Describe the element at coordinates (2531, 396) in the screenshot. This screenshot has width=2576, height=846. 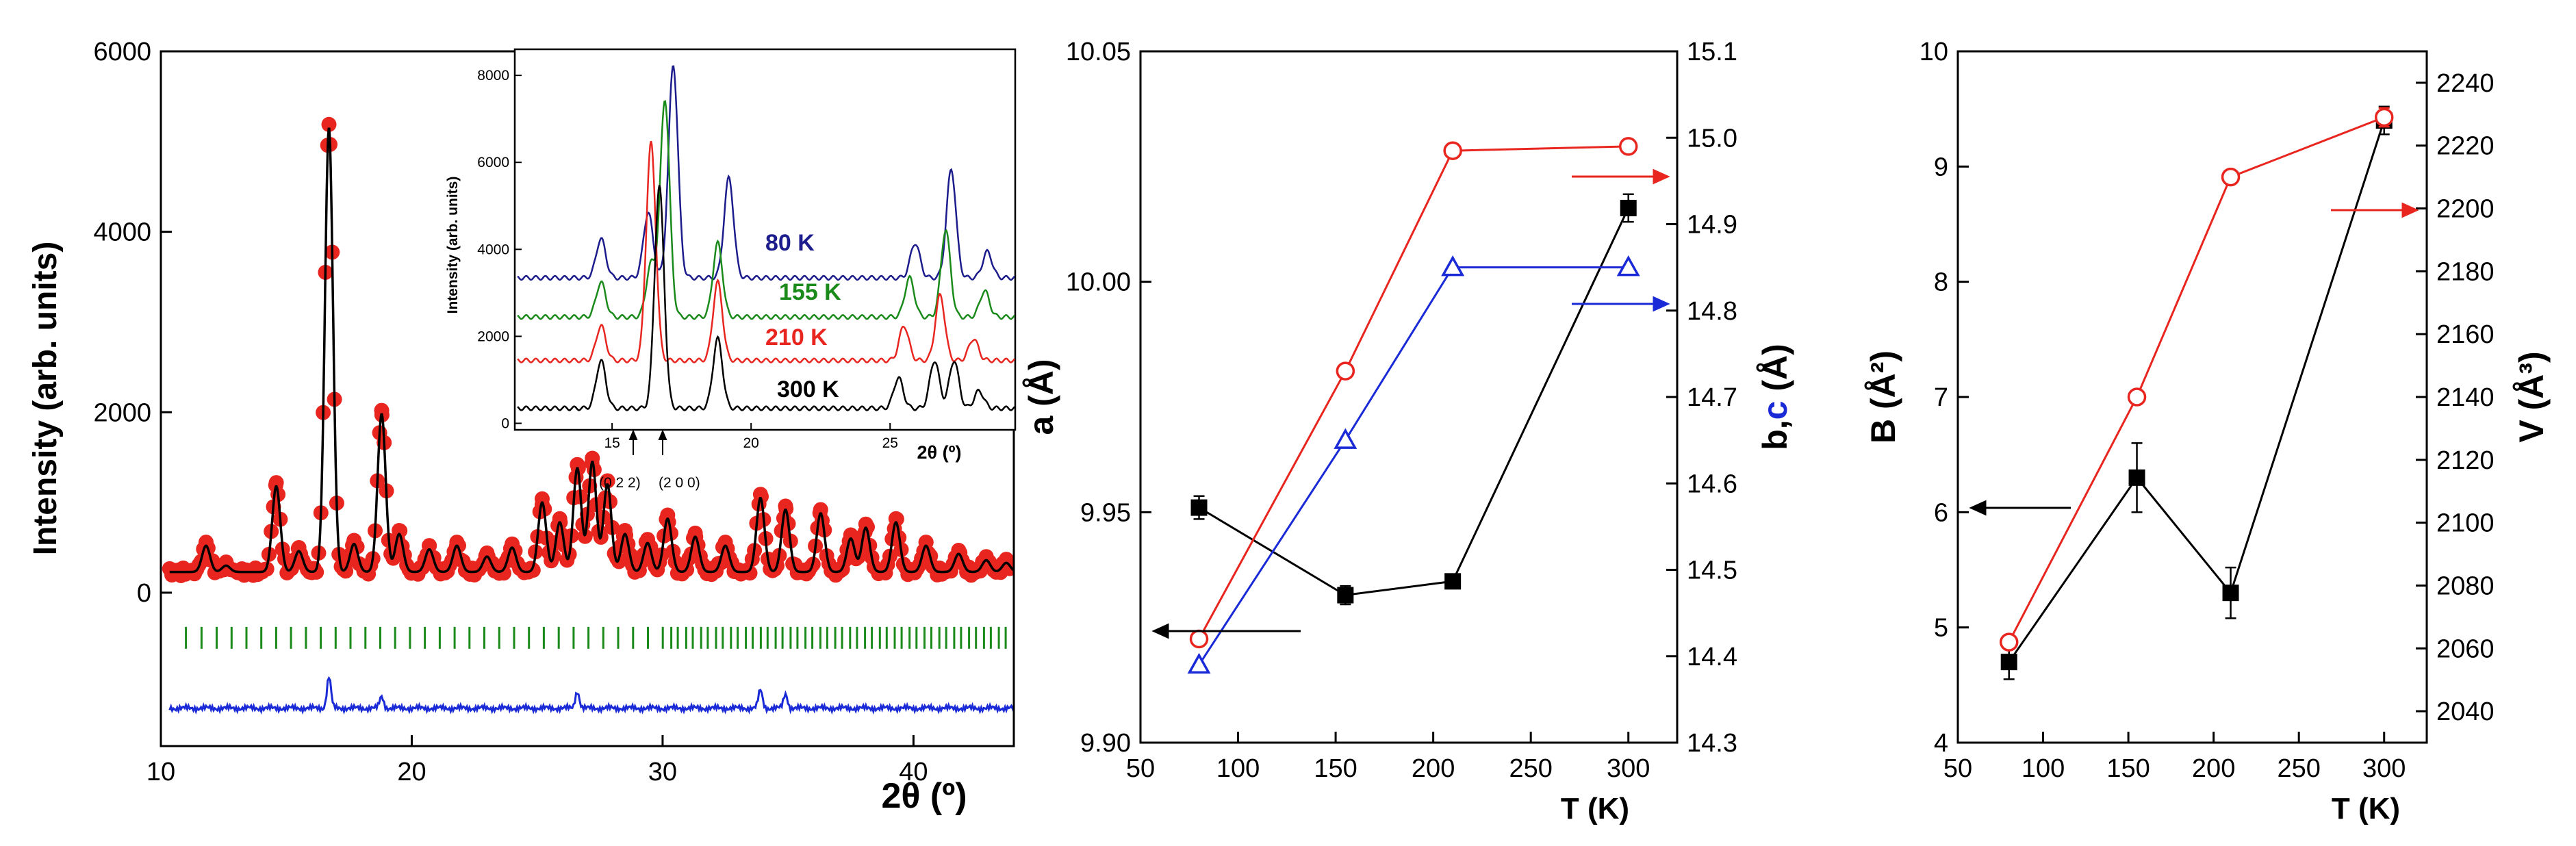
I see `thermal-right-label: V (Å³)` at that location.